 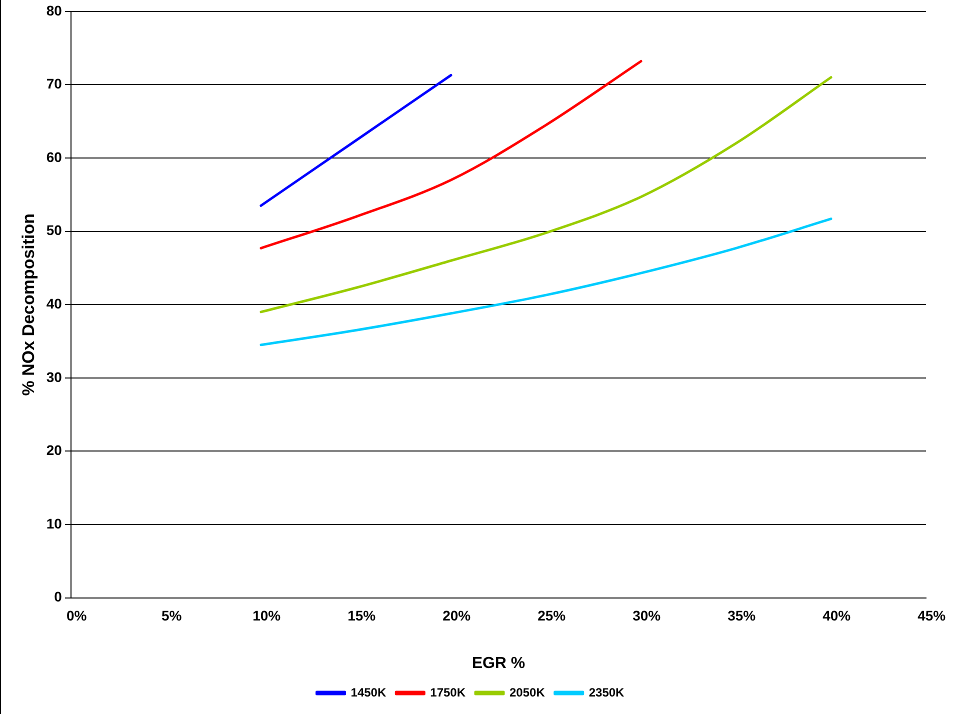 What do you see at coordinates (54, 10) in the screenshot?
I see `y-tick-label: 80` at bounding box center [54, 10].